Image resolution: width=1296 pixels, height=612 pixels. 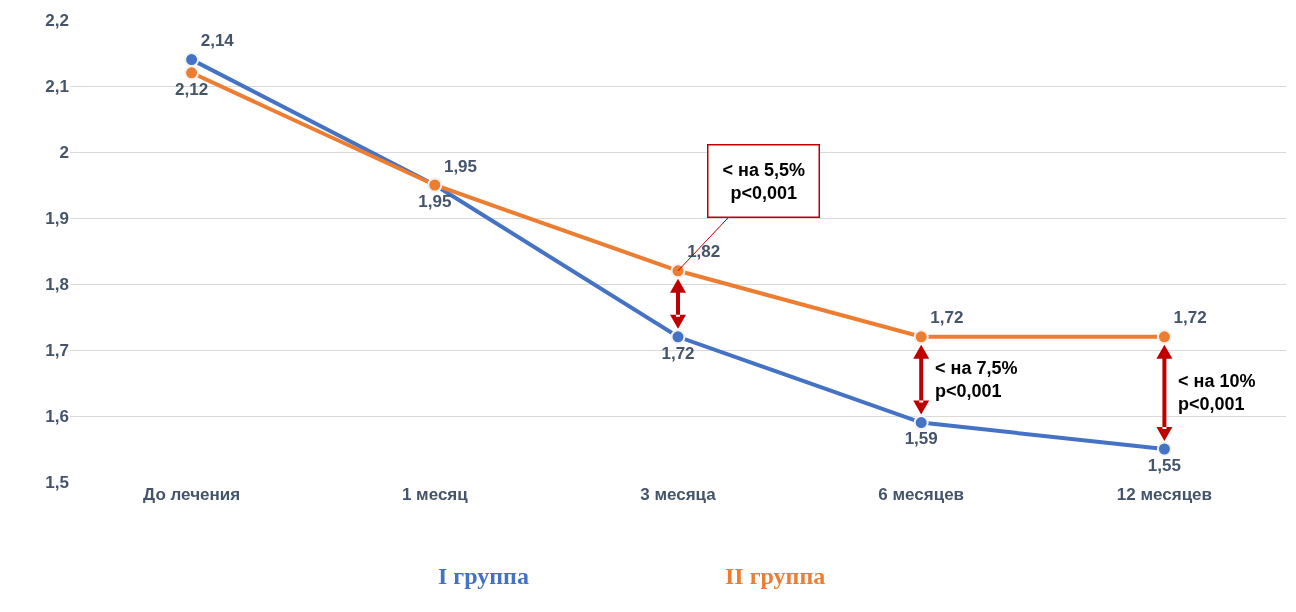 What do you see at coordinates (57, 416) in the screenshot?
I see `y-tick-label: 1,6` at bounding box center [57, 416].